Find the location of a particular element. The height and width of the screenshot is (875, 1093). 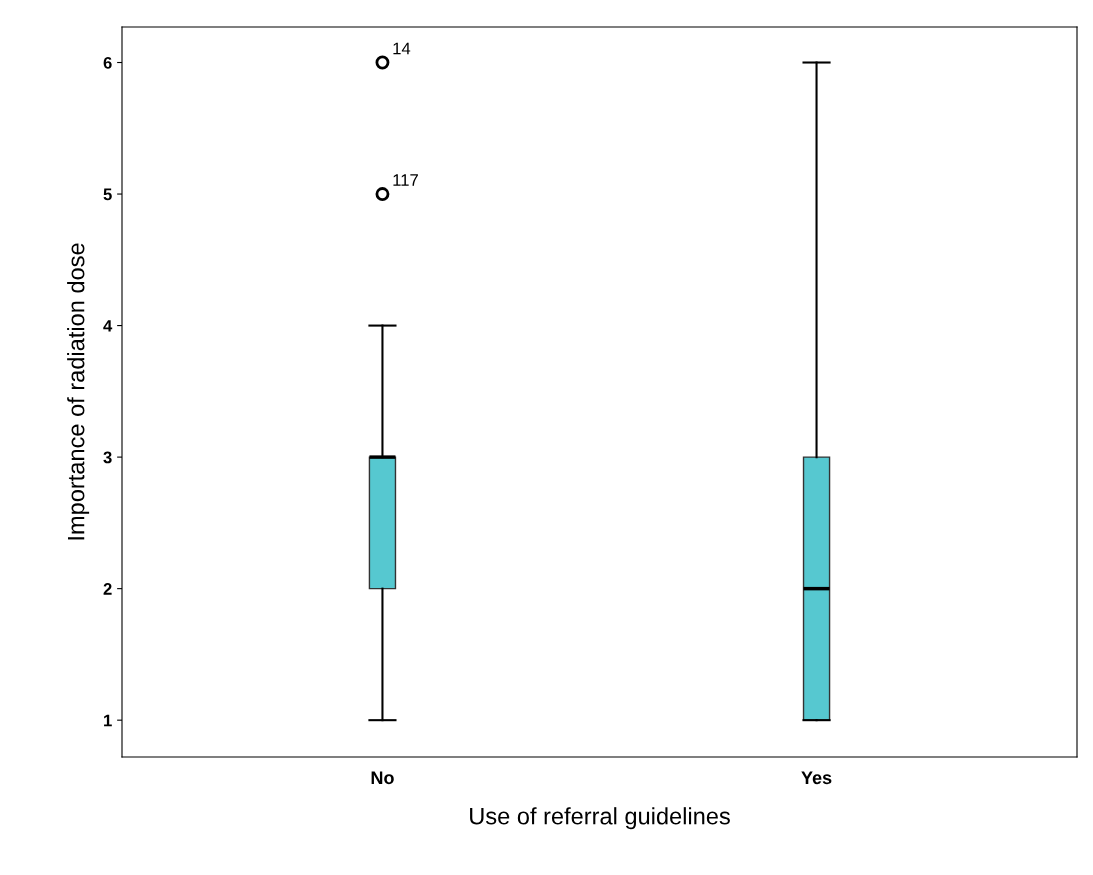

x-tick-label: No is located at coordinates (382, 778).